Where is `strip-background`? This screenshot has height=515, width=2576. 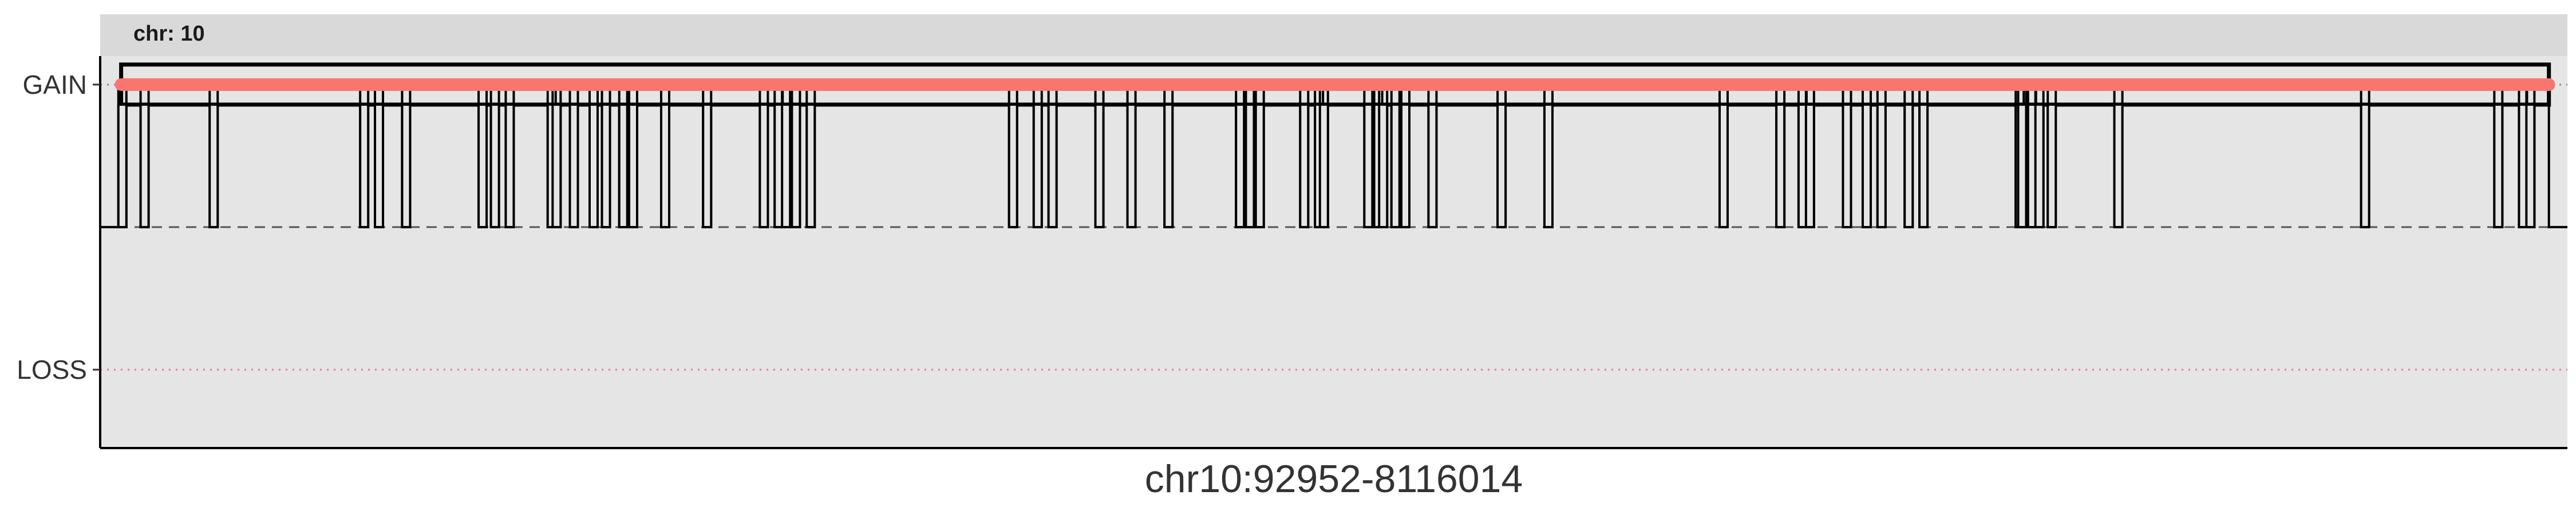
strip-background is located at coordinates (1333, 35).